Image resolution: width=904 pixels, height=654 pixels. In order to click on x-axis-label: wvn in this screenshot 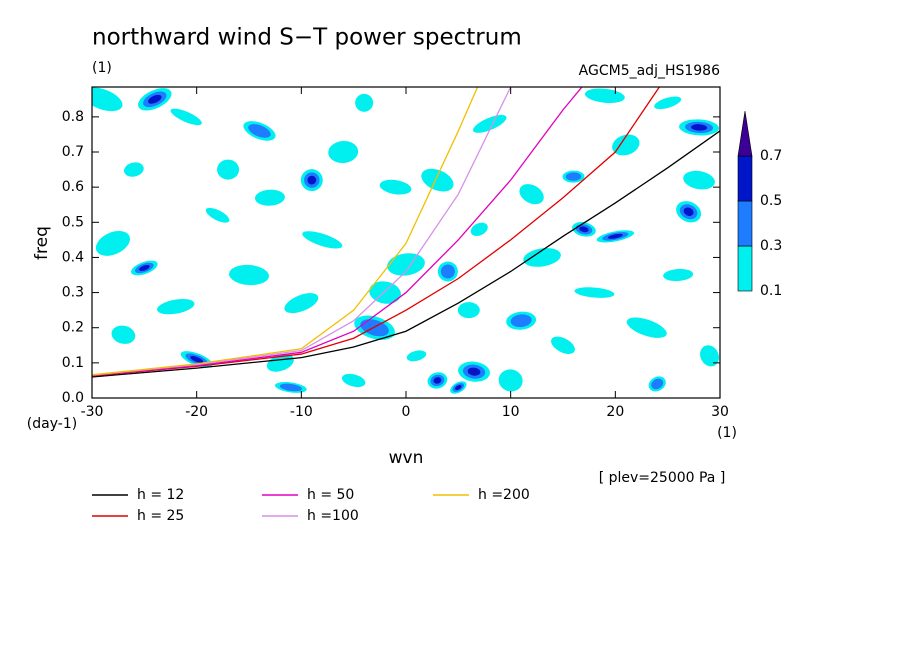, I will do `click(406, 458)`.